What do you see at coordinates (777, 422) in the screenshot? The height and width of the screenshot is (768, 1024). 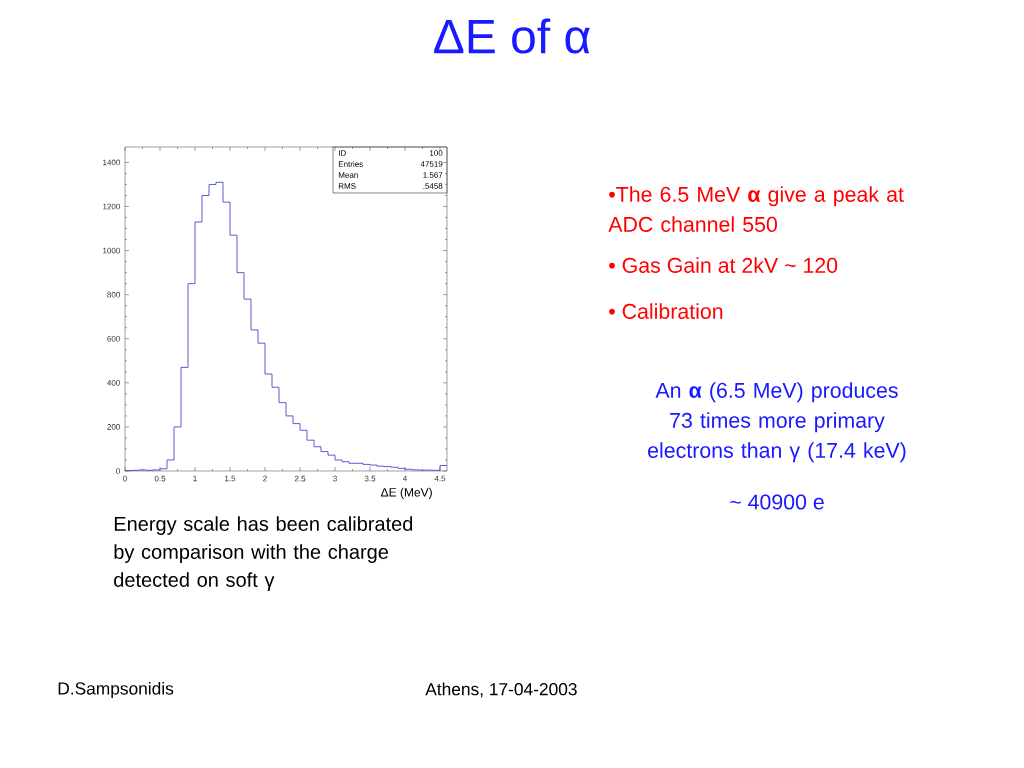 I see `text: An α (6.5 MeV) produces 73 times more primary electrons than γ (17.4 keV)` at bounding box center [777, 422].